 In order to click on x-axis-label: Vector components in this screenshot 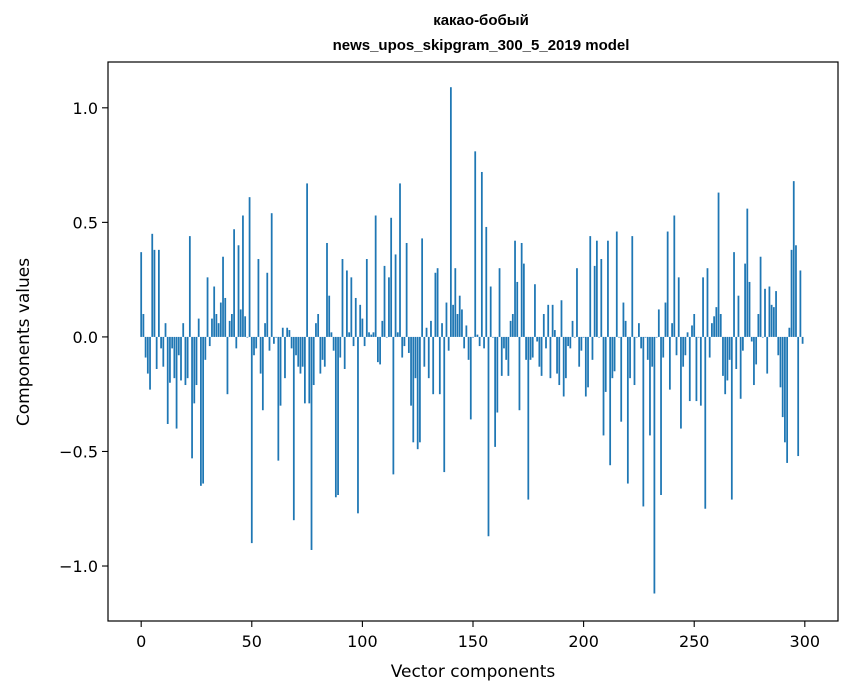, I will do `click(473, 672)`.